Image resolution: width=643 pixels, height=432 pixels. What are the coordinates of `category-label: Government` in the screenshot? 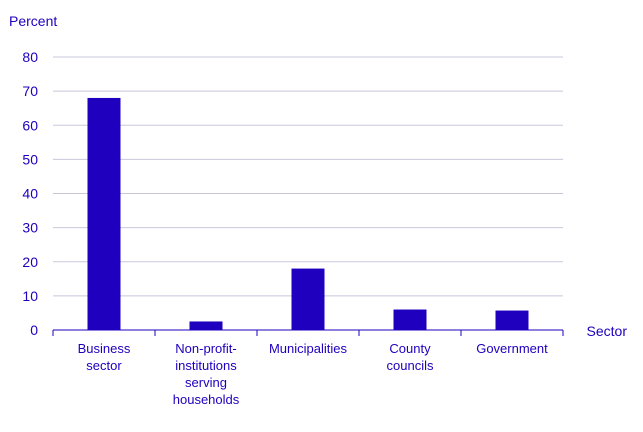 It's located at (512, 348).